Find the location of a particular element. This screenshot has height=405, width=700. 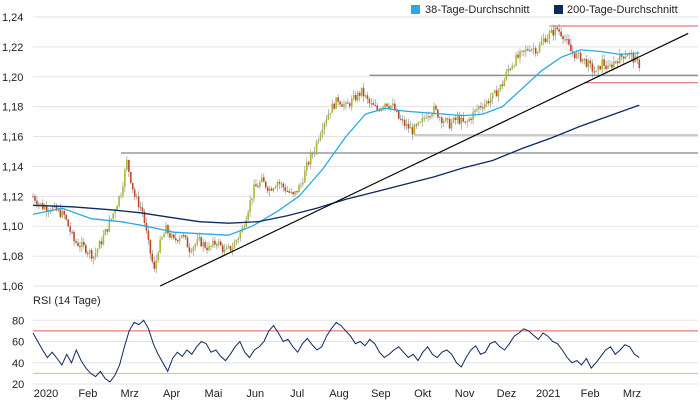

y-tick-main-0: 1,24 is located at coordinates (12, 18).